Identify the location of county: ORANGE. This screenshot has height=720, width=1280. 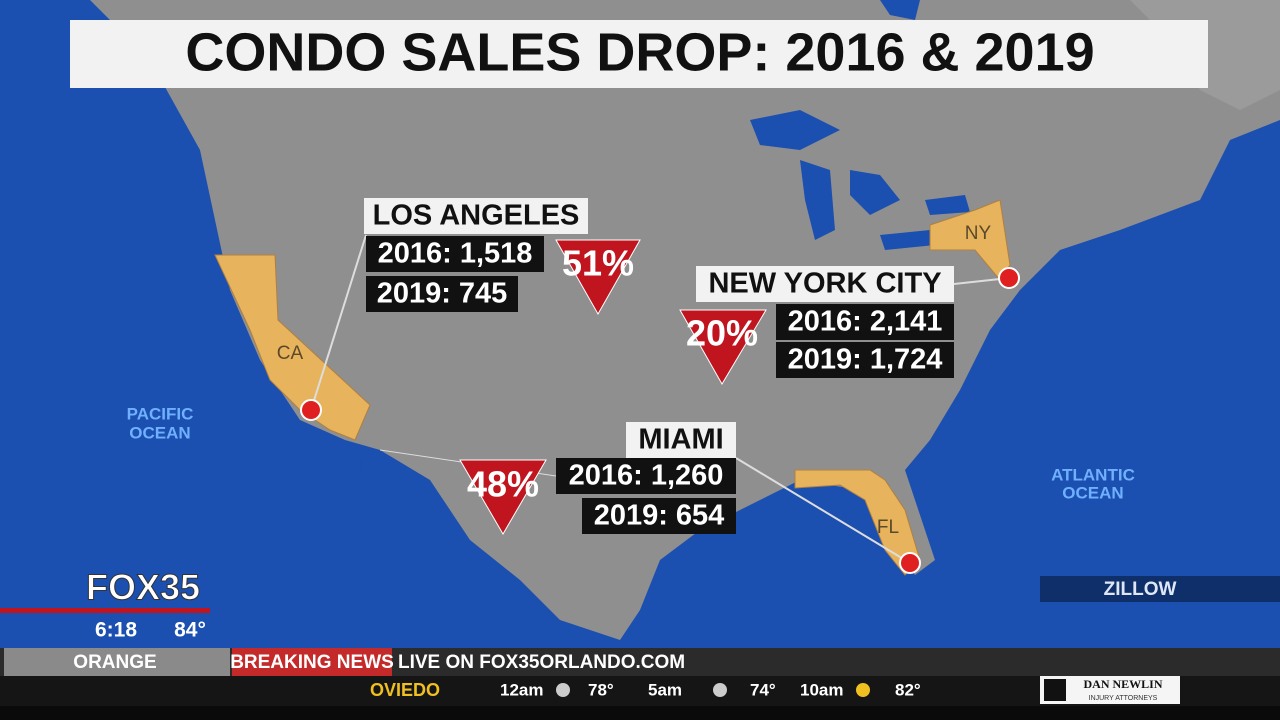
(114, 662).